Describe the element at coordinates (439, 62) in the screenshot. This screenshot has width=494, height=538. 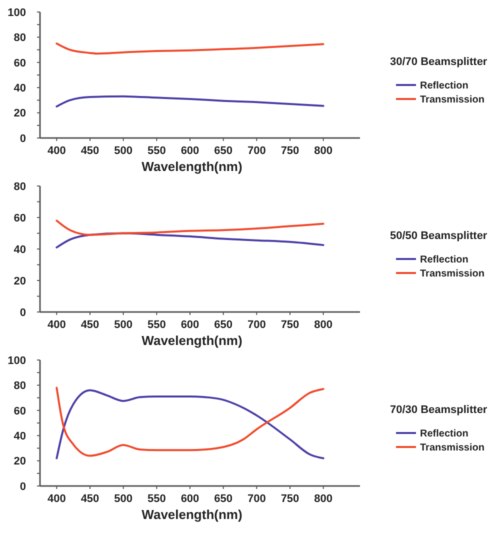
I see `legend-title: 30/70 Beamsplitter` at that location.